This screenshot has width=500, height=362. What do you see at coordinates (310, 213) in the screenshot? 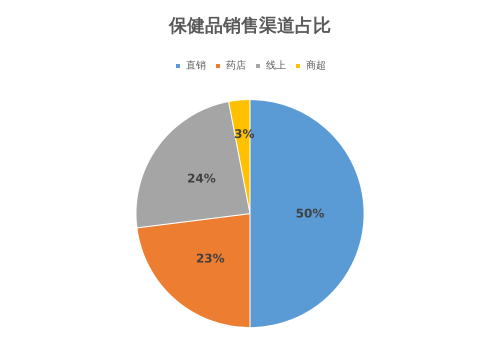
I see `data-label: 50%` at bounding box center [310, 213].